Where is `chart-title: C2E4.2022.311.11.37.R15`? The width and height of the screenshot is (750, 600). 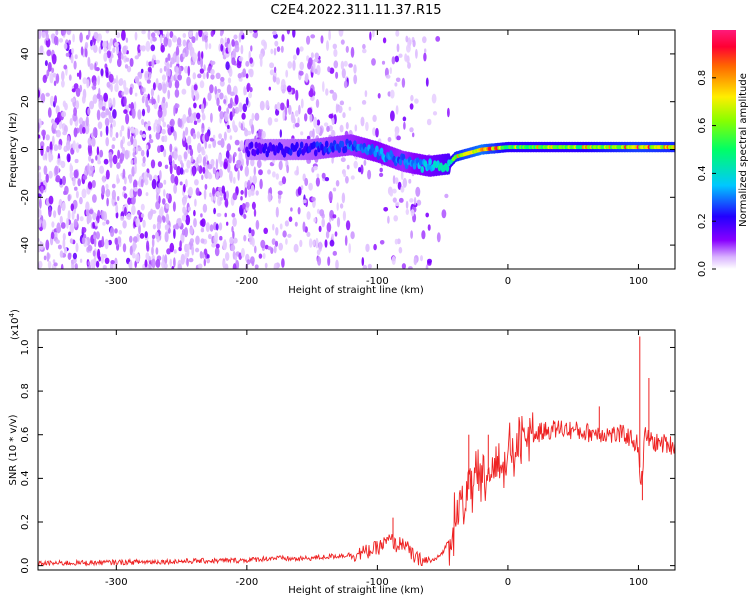 chart-title: C2E4.2022.311.11.37.R15 is located at coordinates (355, 10).